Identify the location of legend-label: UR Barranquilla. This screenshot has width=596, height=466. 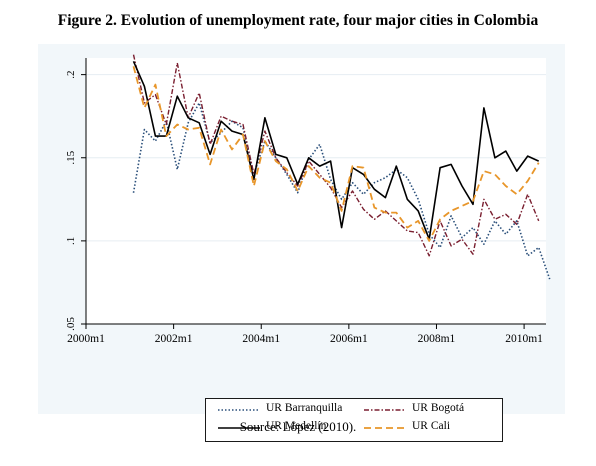
(304, 408).